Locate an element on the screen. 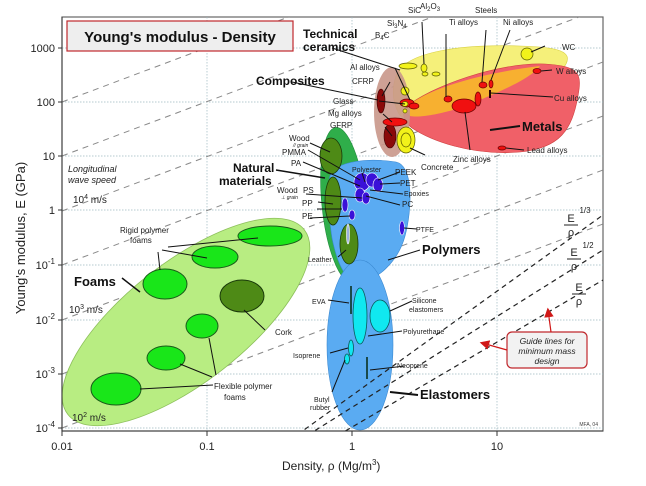 Image resolution: width=646 pixels, height=486 pixels. svg-text: Mg alloys is located at coordinates (345, 113).